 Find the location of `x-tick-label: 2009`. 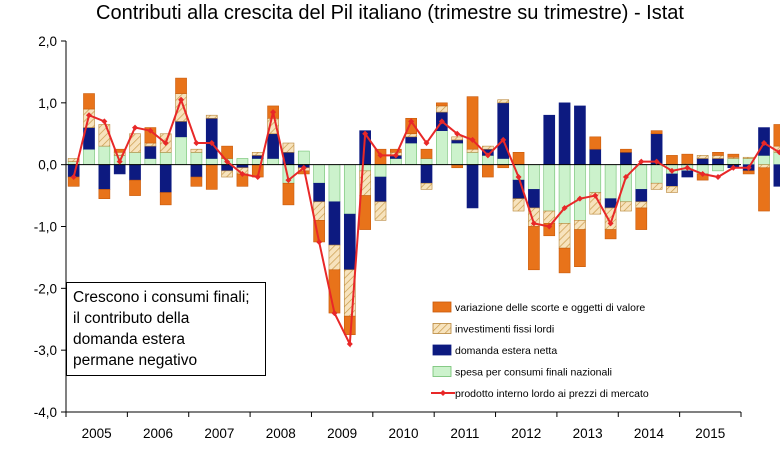

x-tick-label: 2009 is located at coordinates (342, 433).